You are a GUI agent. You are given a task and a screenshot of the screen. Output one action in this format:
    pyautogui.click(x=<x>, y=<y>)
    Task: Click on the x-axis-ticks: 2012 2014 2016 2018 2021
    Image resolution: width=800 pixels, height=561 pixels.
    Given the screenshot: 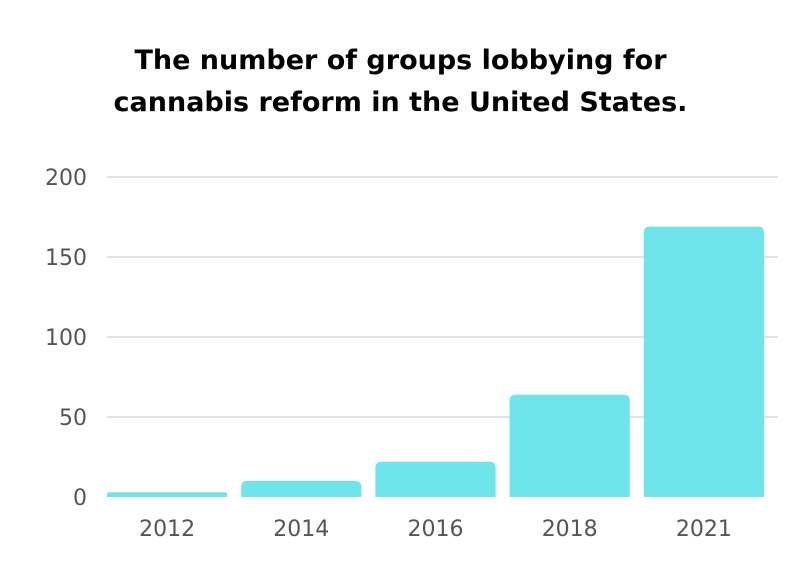 What is the action you would take?
    pyautogui.click(x=435, y=529)
    